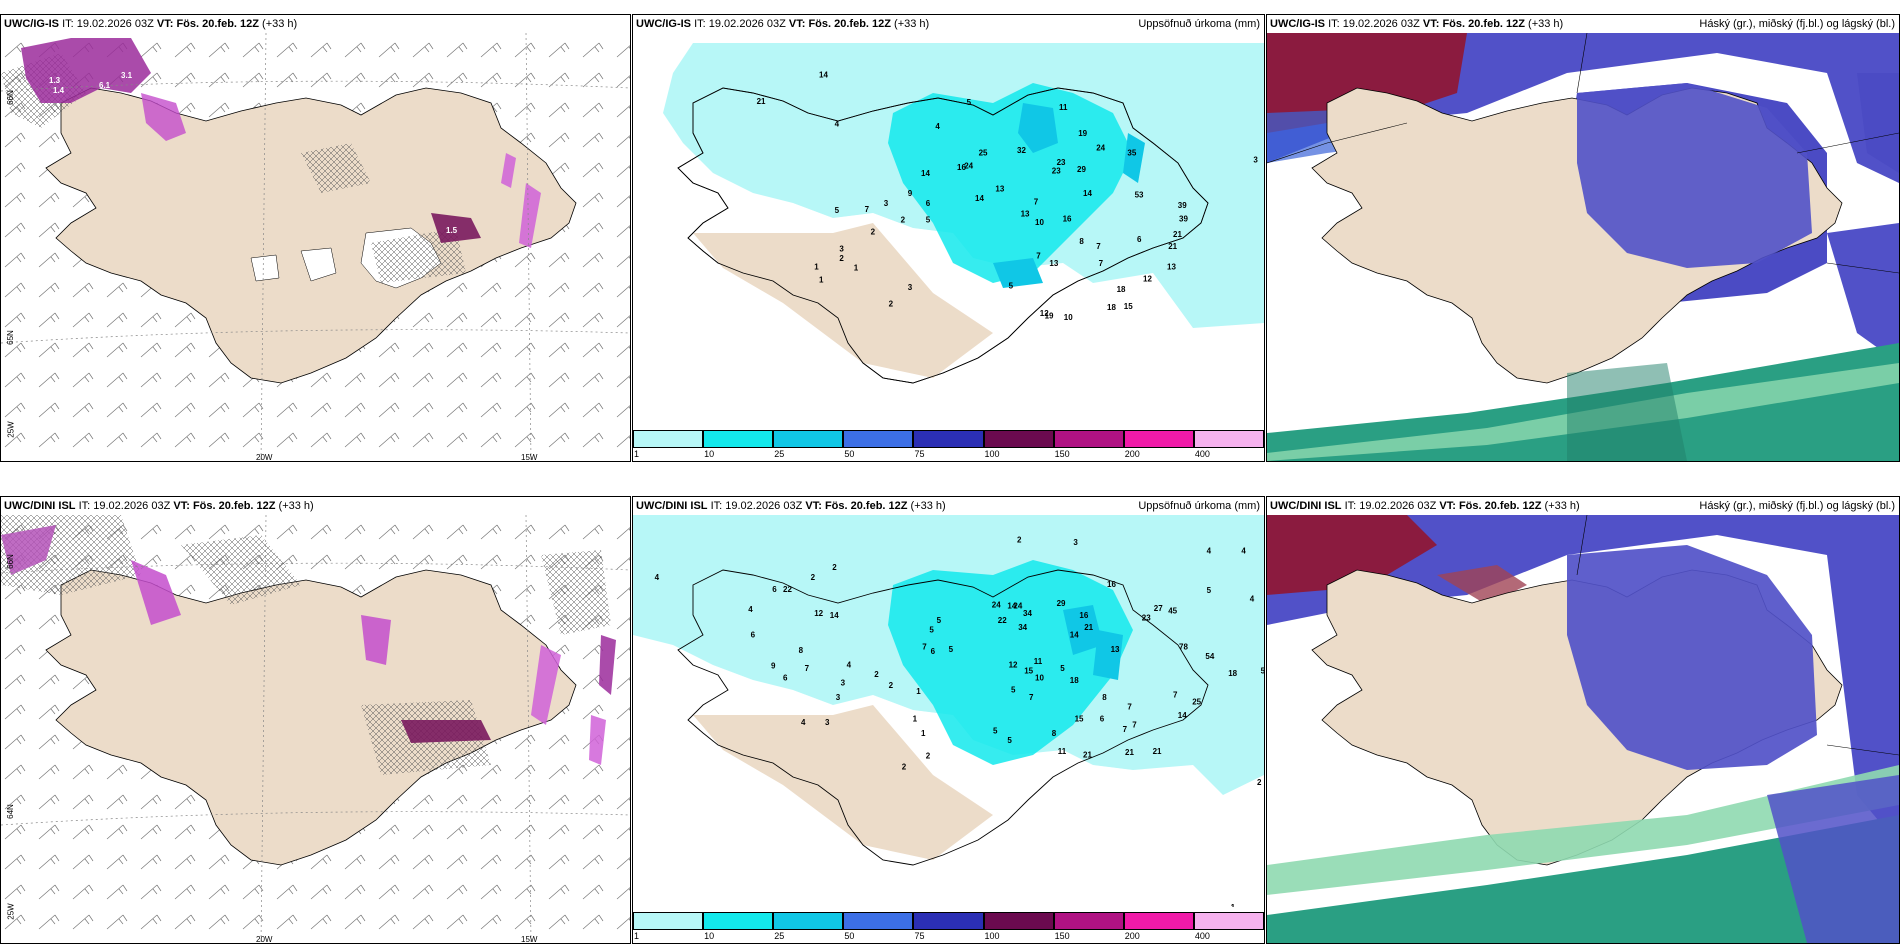 This screenshot has width=1900, height=950. Describe the element at coordinates (181, 506) in the screenshot. I see `vt-label: VT:` at that location.